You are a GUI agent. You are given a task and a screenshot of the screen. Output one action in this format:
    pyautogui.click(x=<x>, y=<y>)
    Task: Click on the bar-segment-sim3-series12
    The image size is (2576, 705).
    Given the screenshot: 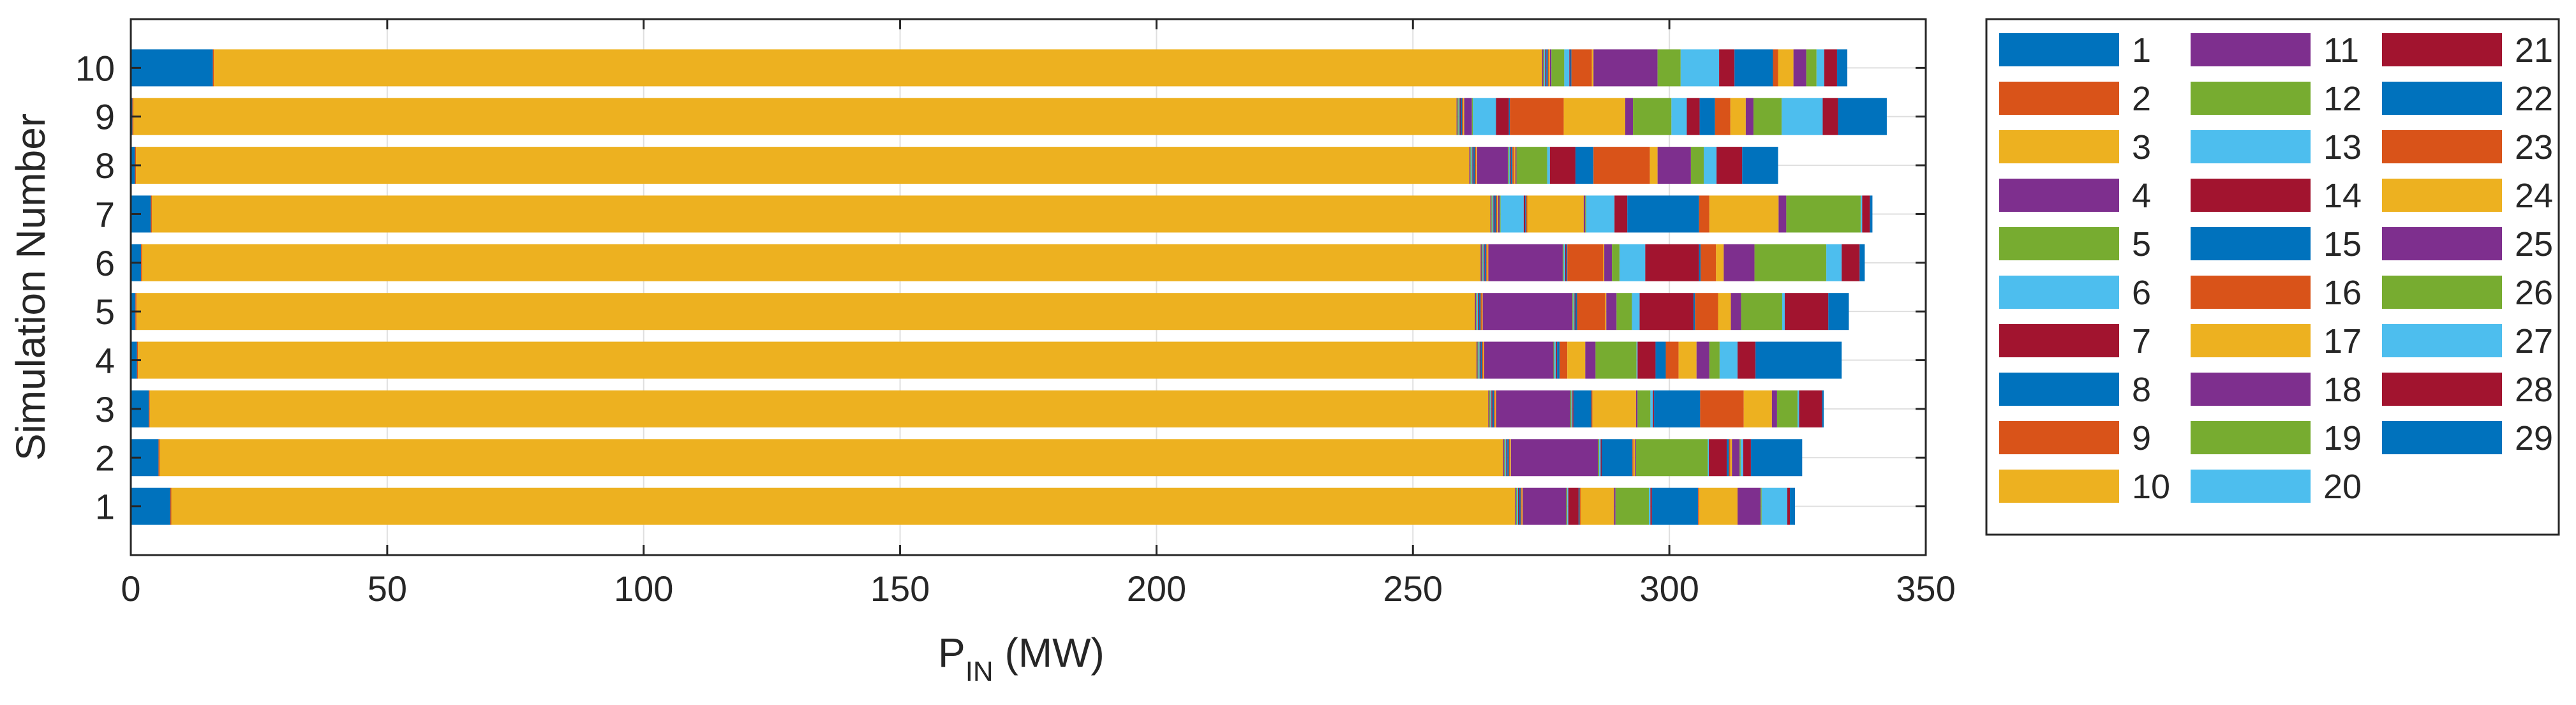 What is the action you would take?
    pyautogui.click(x=1571, y=408)
    